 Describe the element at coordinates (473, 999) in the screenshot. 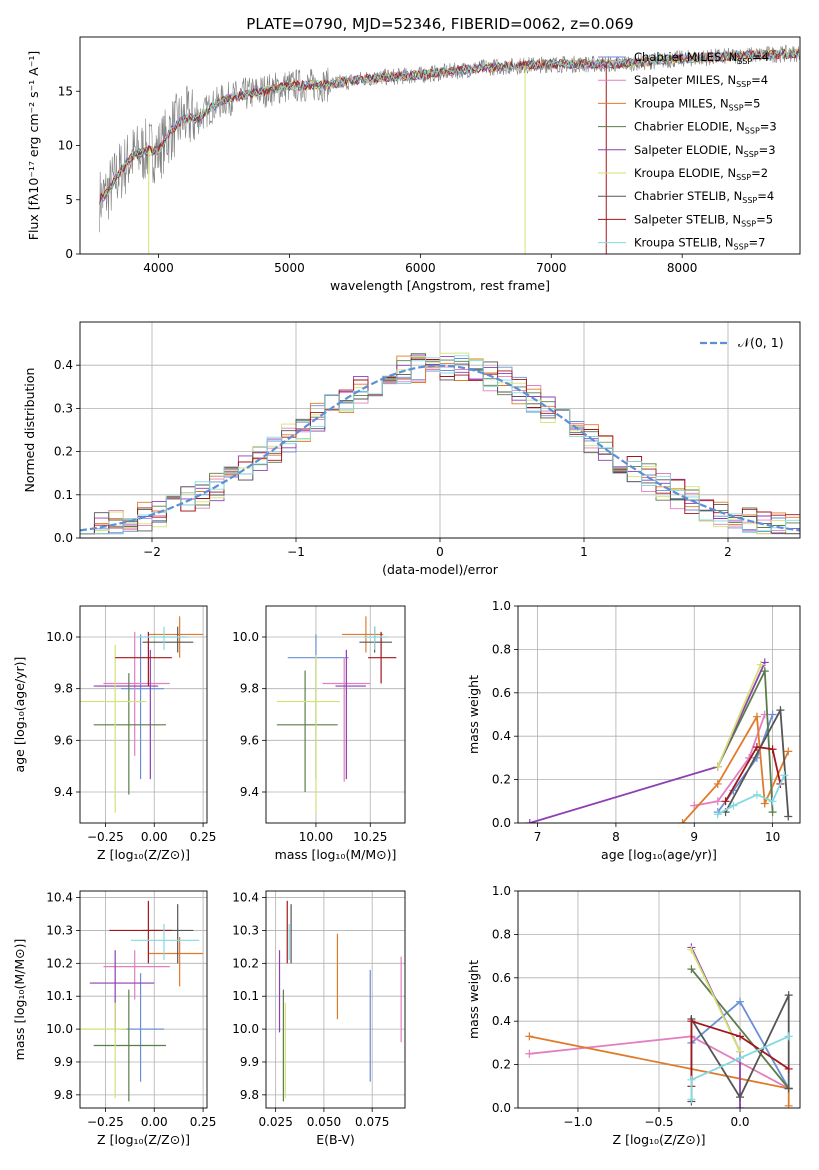

I see `weight-vs-z-ylabel: mass weight` at that location.